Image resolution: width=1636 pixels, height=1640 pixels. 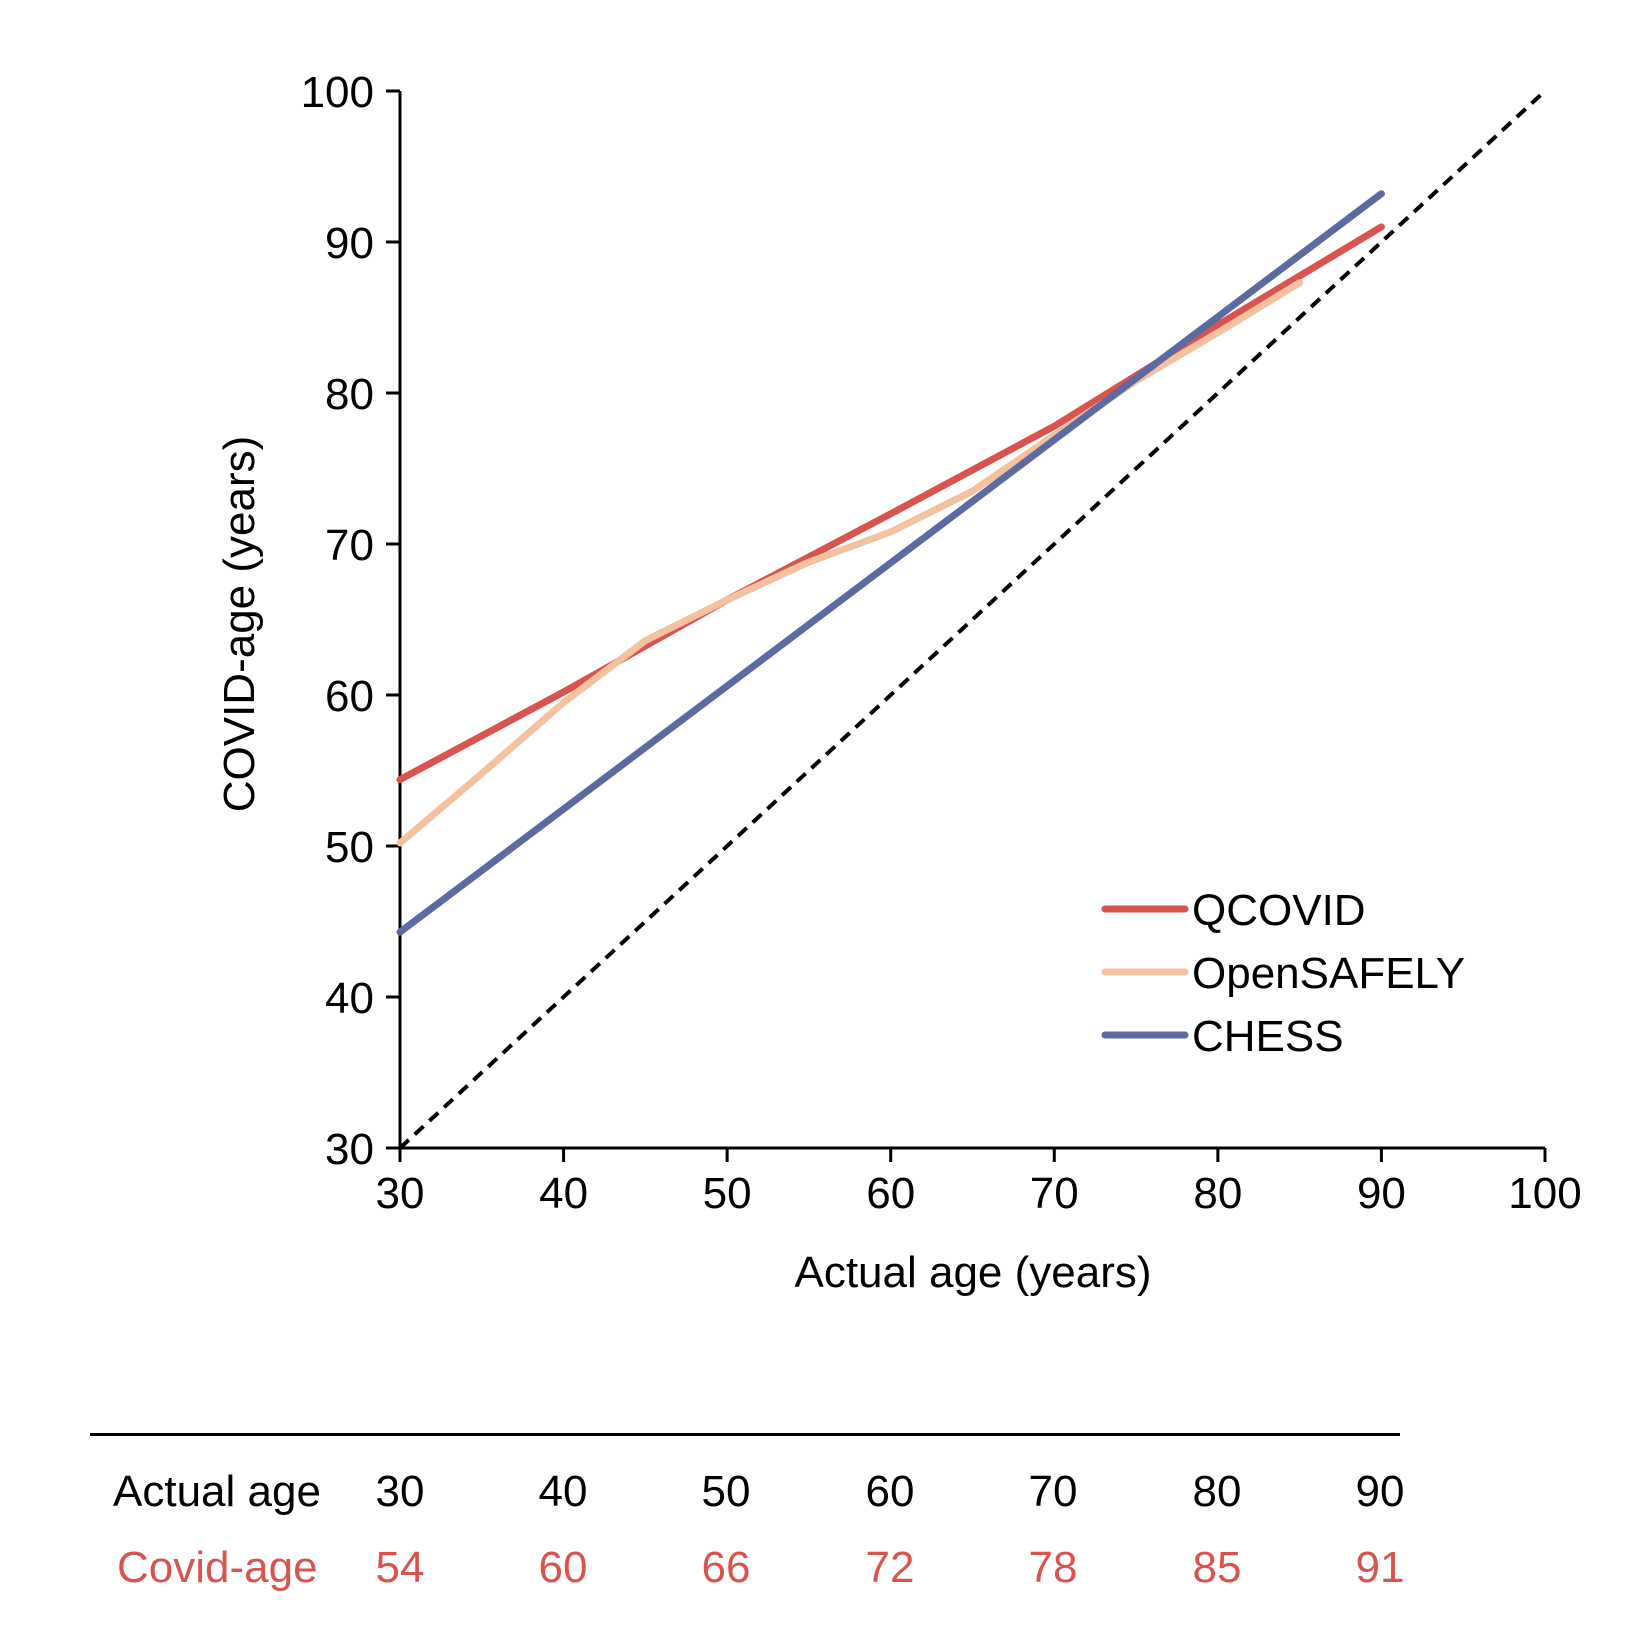 I want to click on y-tick-label: 100, so click(x=337, y=92).